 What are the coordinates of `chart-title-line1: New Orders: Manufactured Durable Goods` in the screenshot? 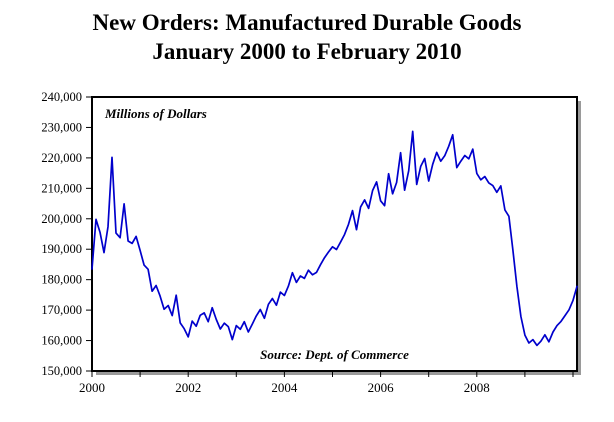 It's located at (307, 22).